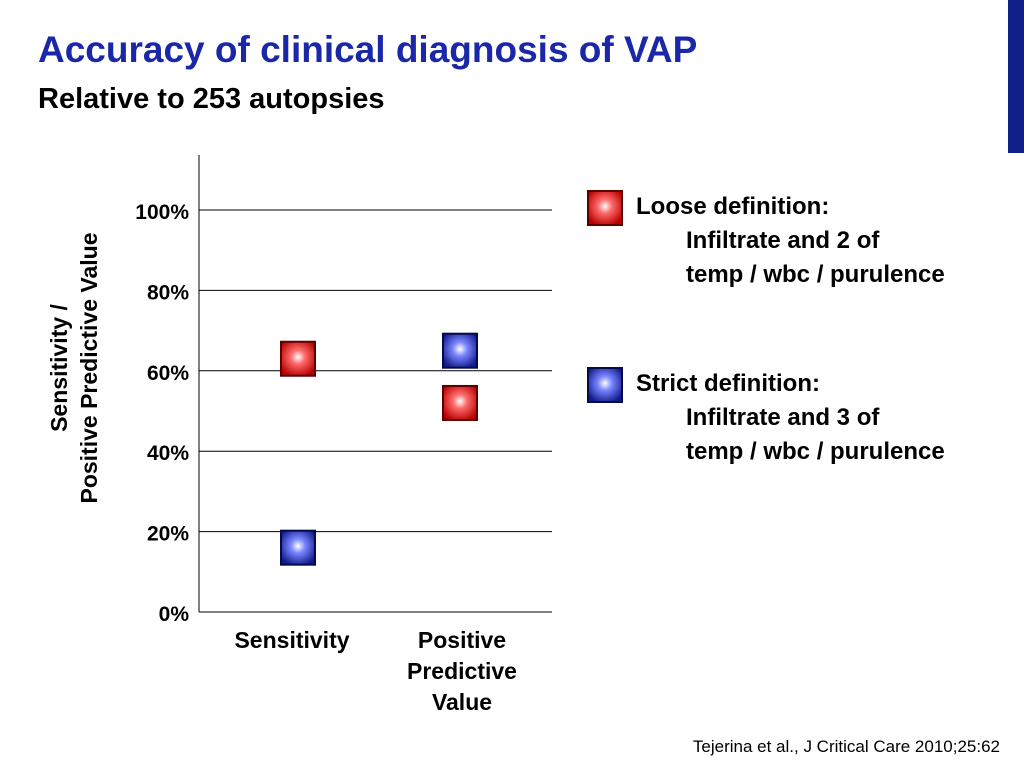 The width and height of the screenshot is (1024, 768). I want to click on y-axis-label-line: Sensitivity /, so click(59, 367).